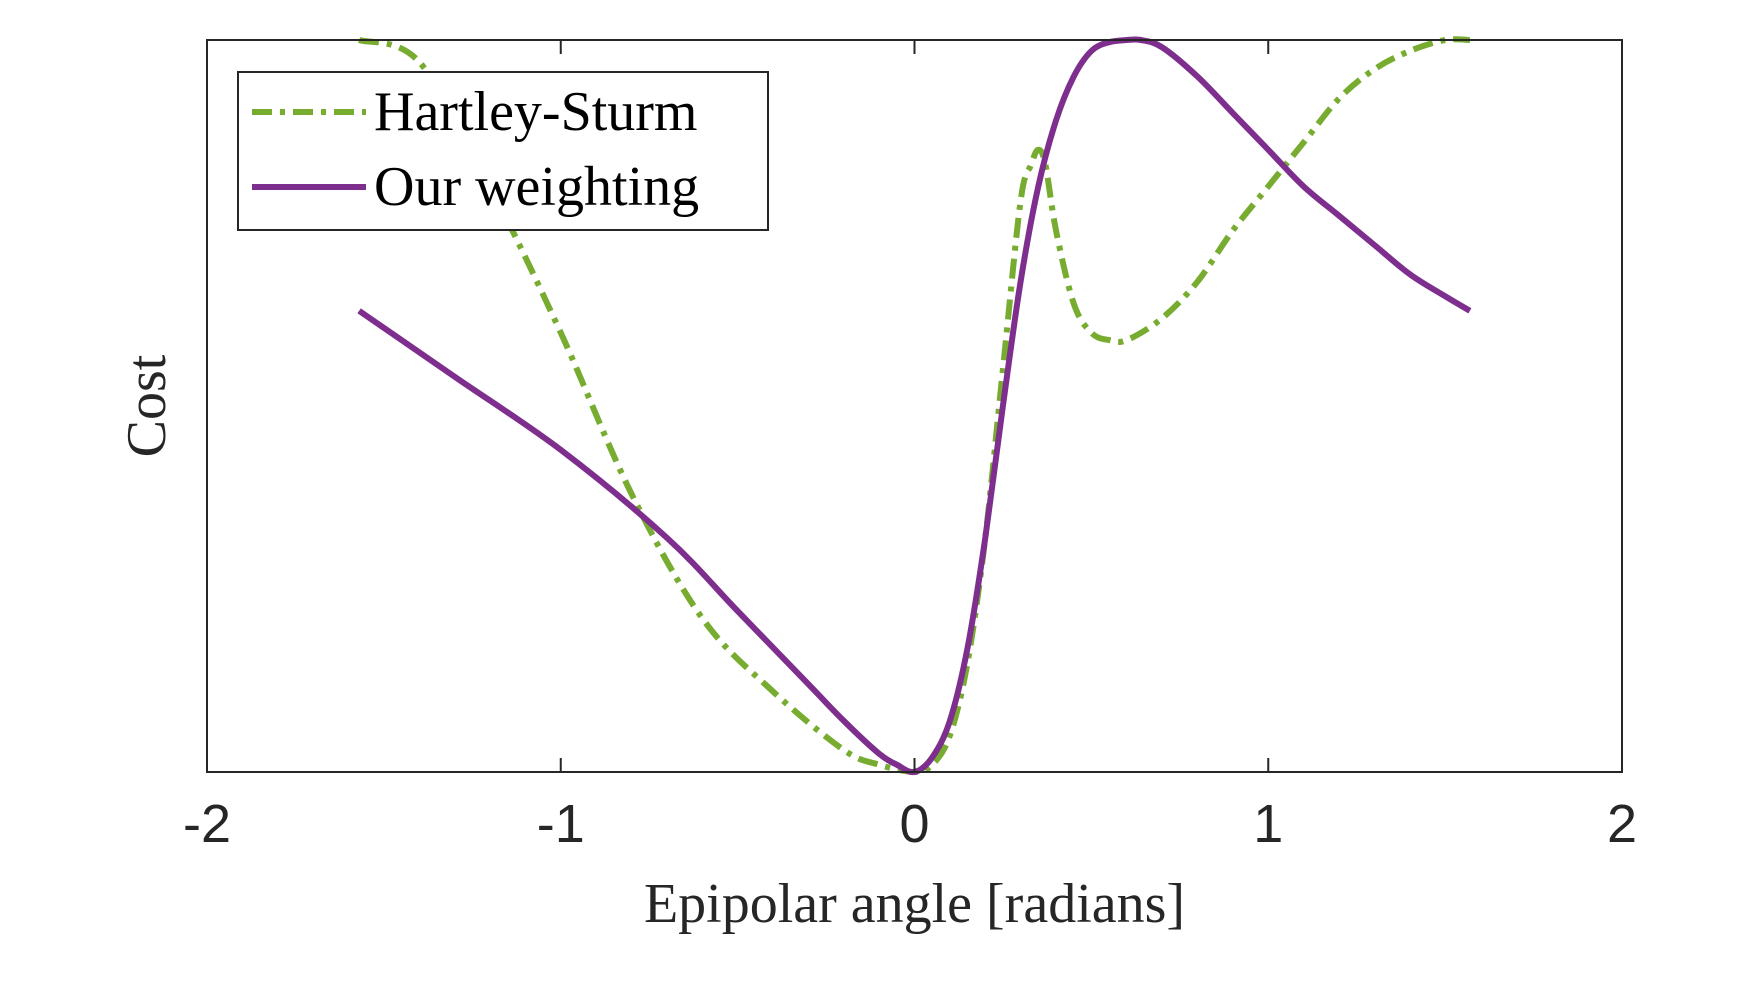 The image size is (1740, 996). I want to click on legend-label-our-weighting: Our weighting, so click(536, 187).